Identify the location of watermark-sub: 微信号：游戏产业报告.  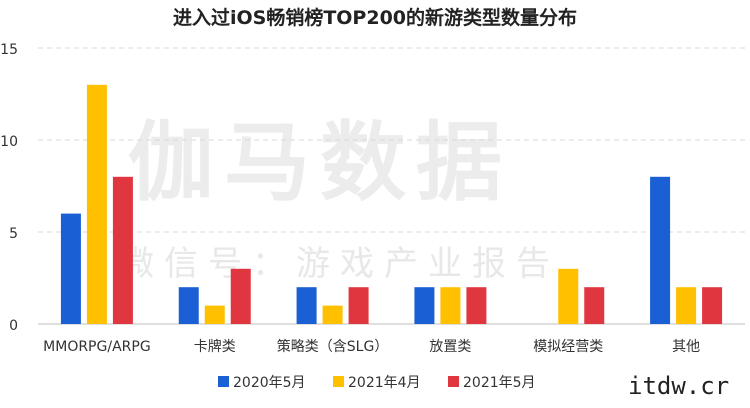
(340, 264).